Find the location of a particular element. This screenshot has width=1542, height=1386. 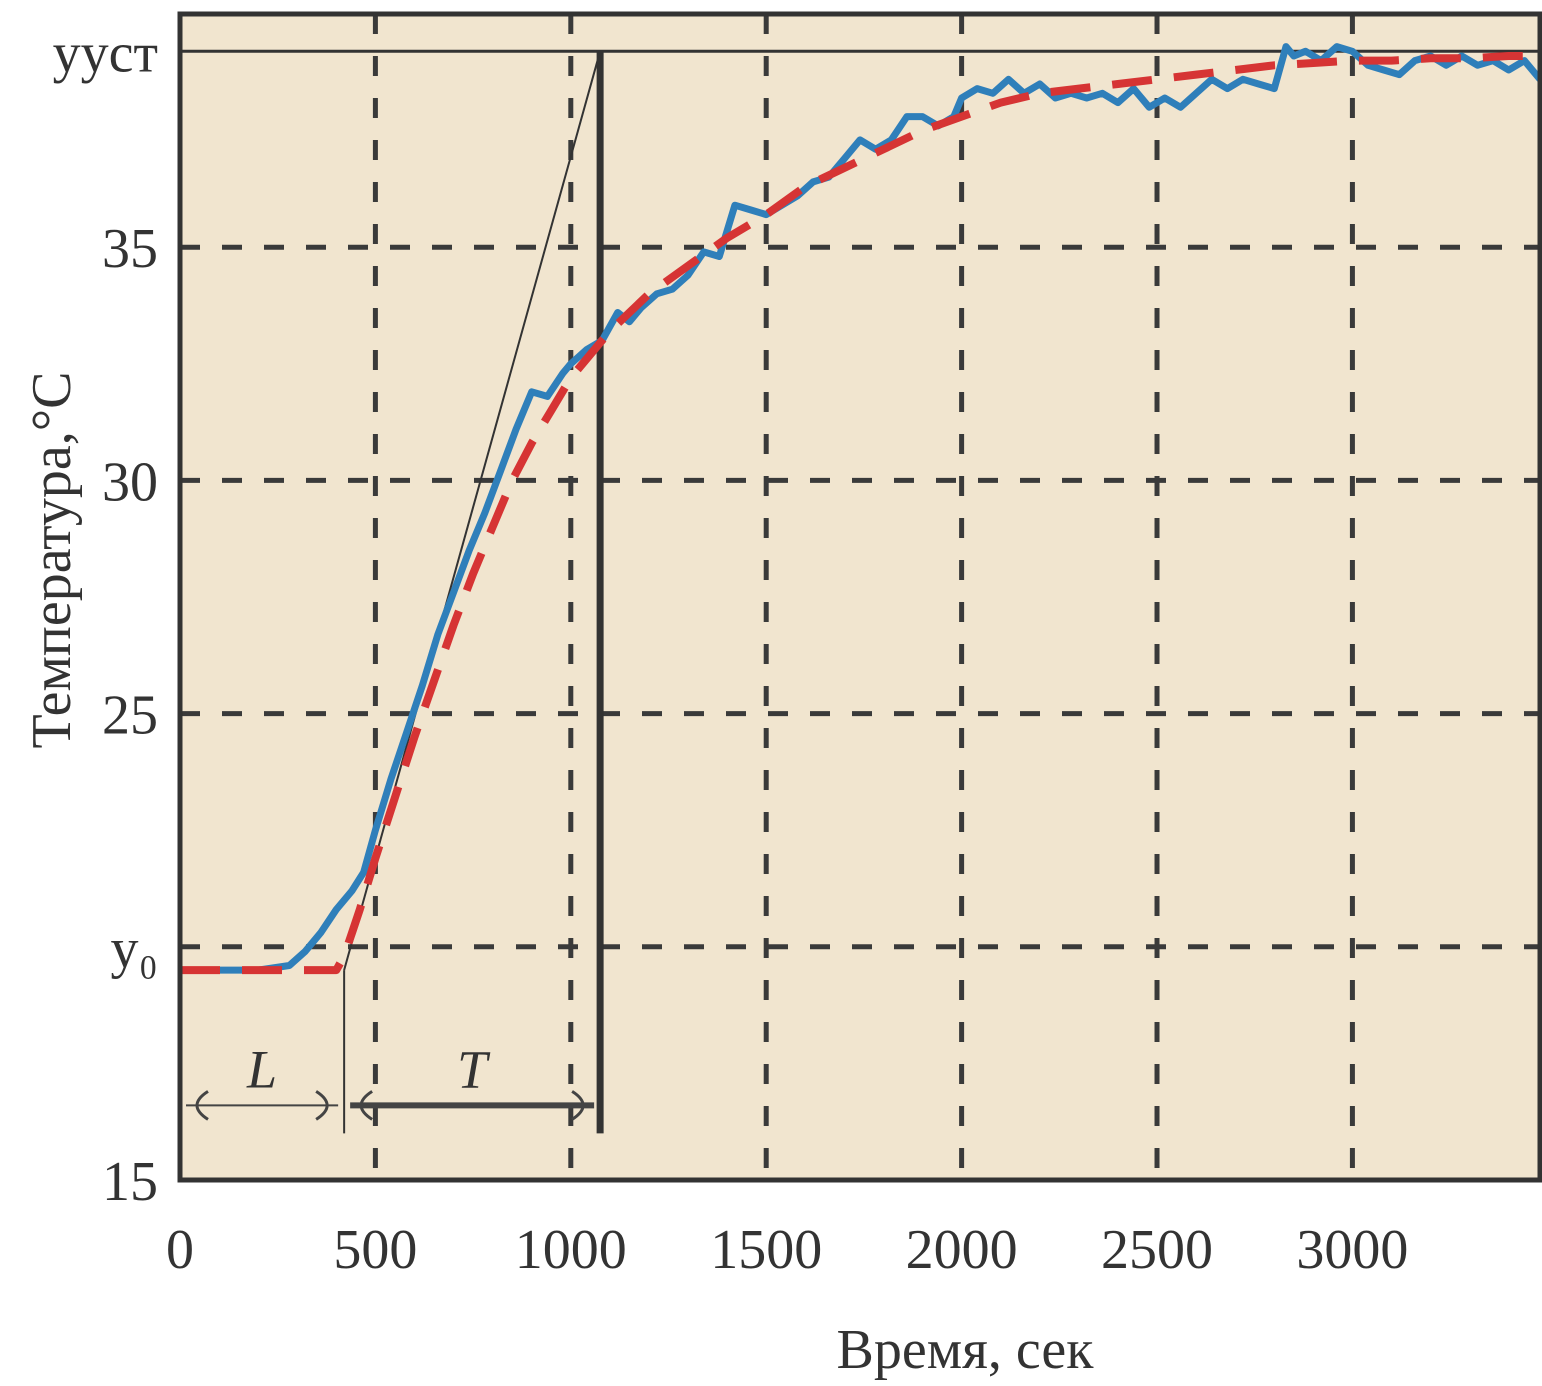

y-tick-label: 30 is located at coordinates (130, 482).